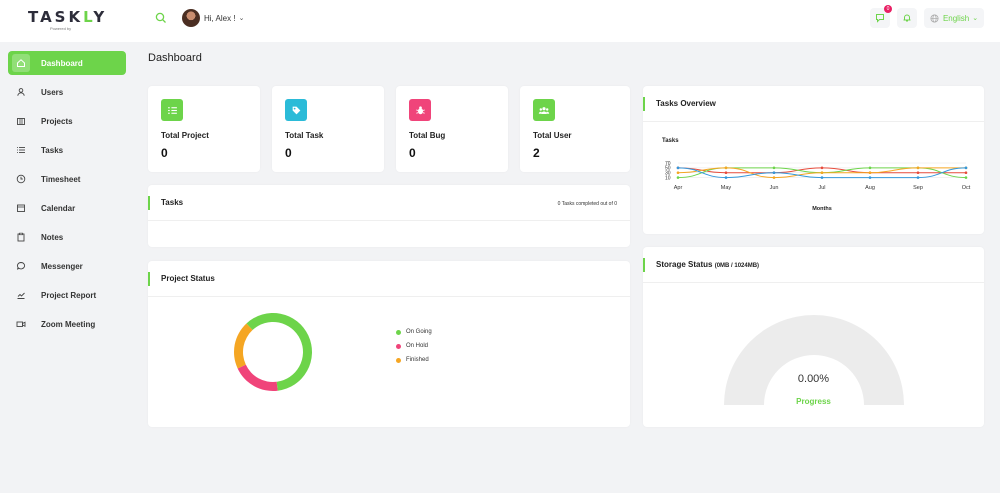 This screenshot has height=493, width=1000. I want to click on home-icon, so click(21, 63).